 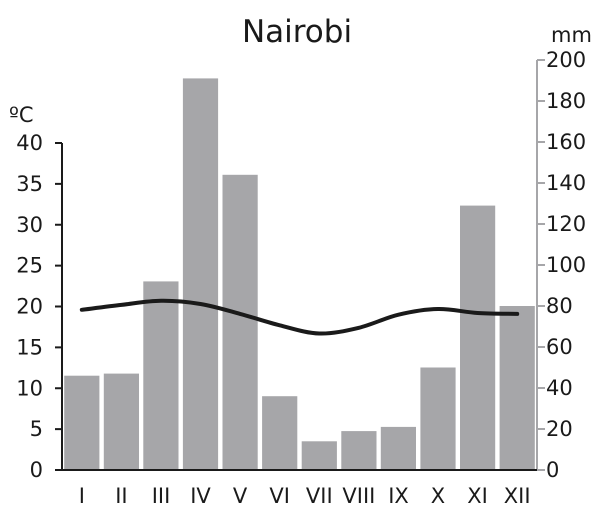 What do you see at coordinates (478, 337) in the screenshot?
I see `precip-bar-XI` at bounding box center [478, 337].